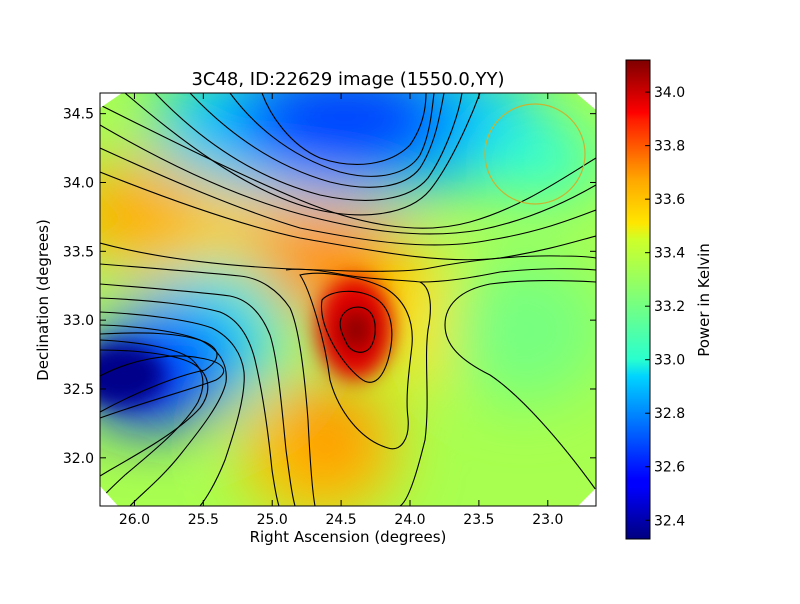 The width and height of the screenshot is (800, 604). I want to click on colorbar-tick-label: 34.0, so click(669, 93).